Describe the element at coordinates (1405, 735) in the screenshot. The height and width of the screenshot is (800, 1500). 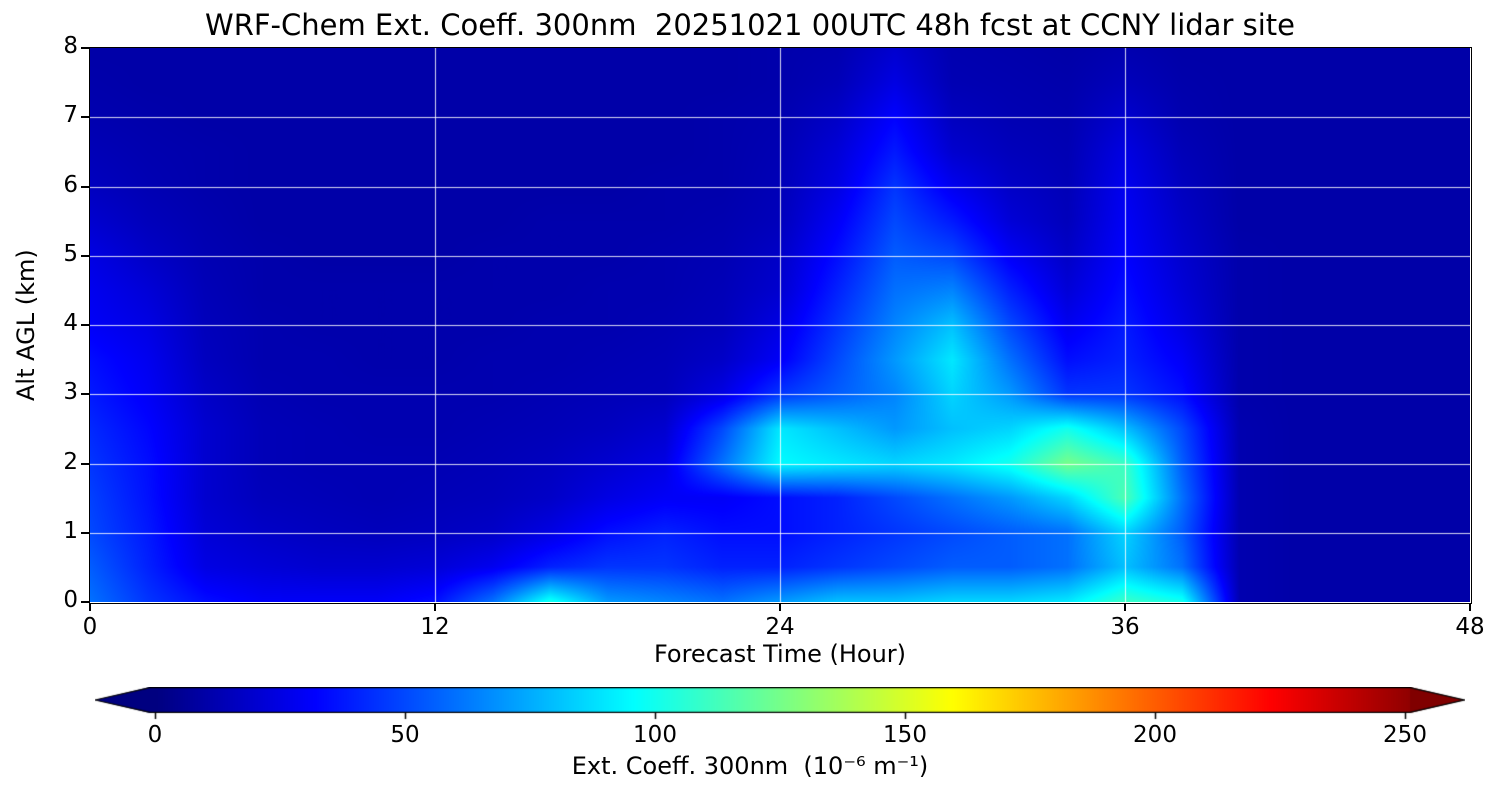
I see `colorbar-tick-label: 250` at that location.